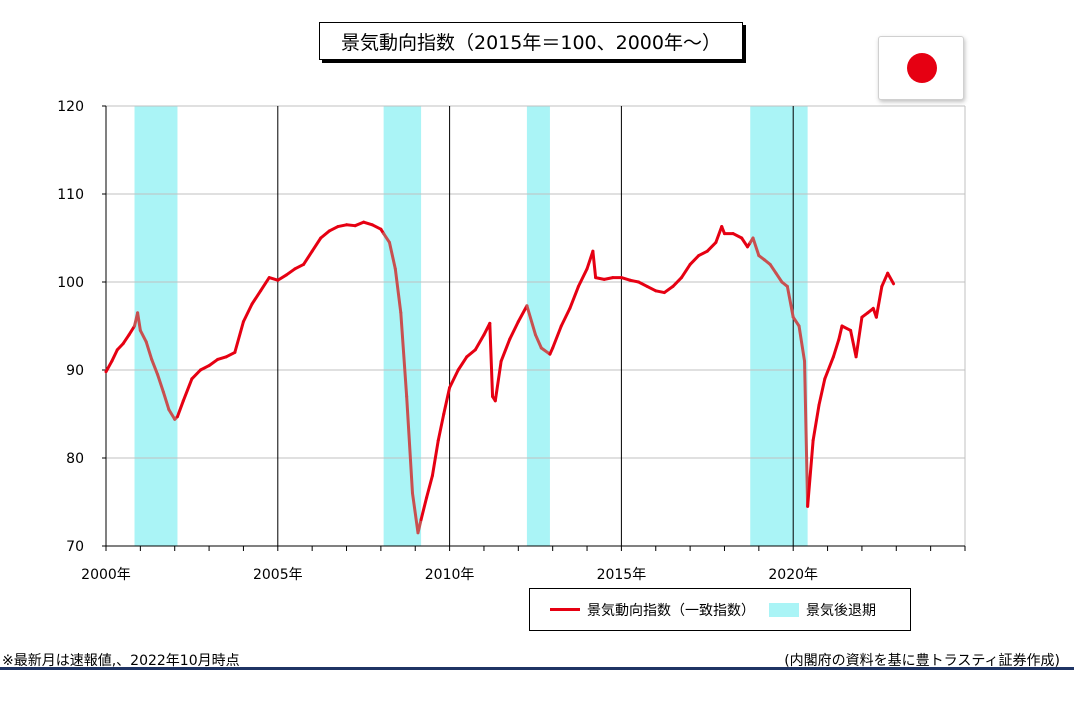 The width and height of the screenshot is (1074, 707). I want to click on x-tick-label: 2020年, so click(793, 575).